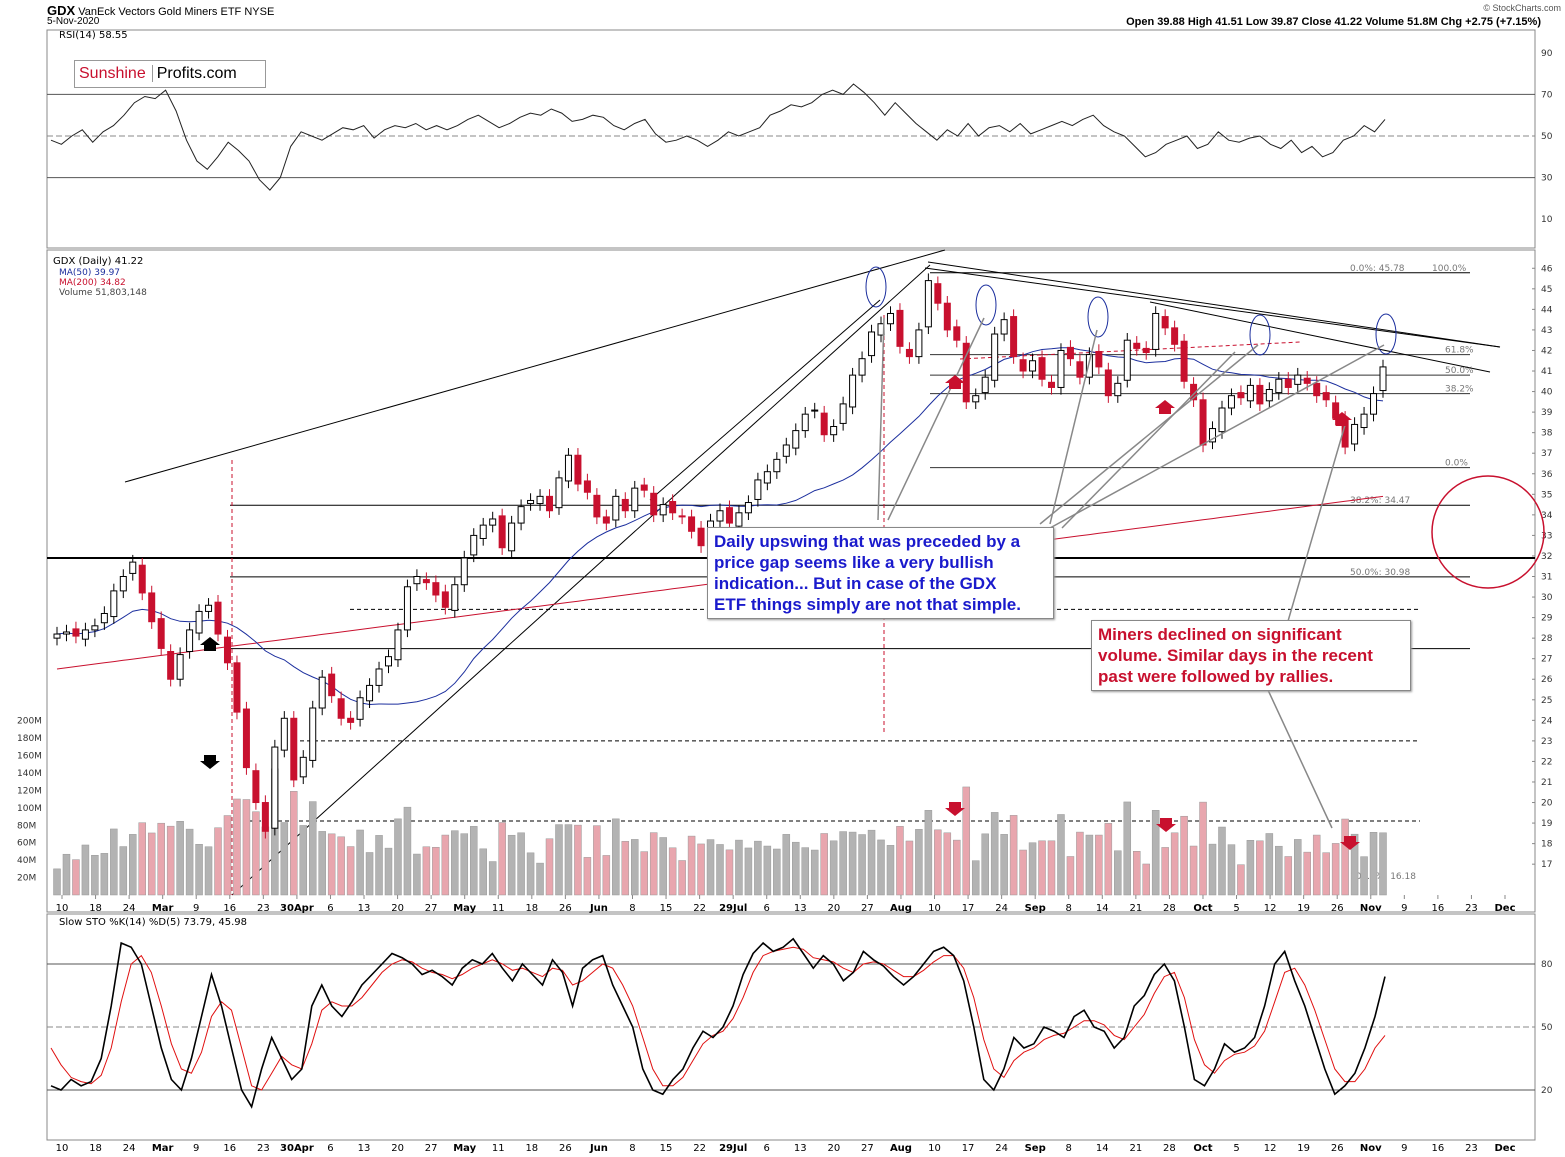 This screenshot has width=1565, height=1157. I want to click on price-tick-label: 28, so click(1547, 639).